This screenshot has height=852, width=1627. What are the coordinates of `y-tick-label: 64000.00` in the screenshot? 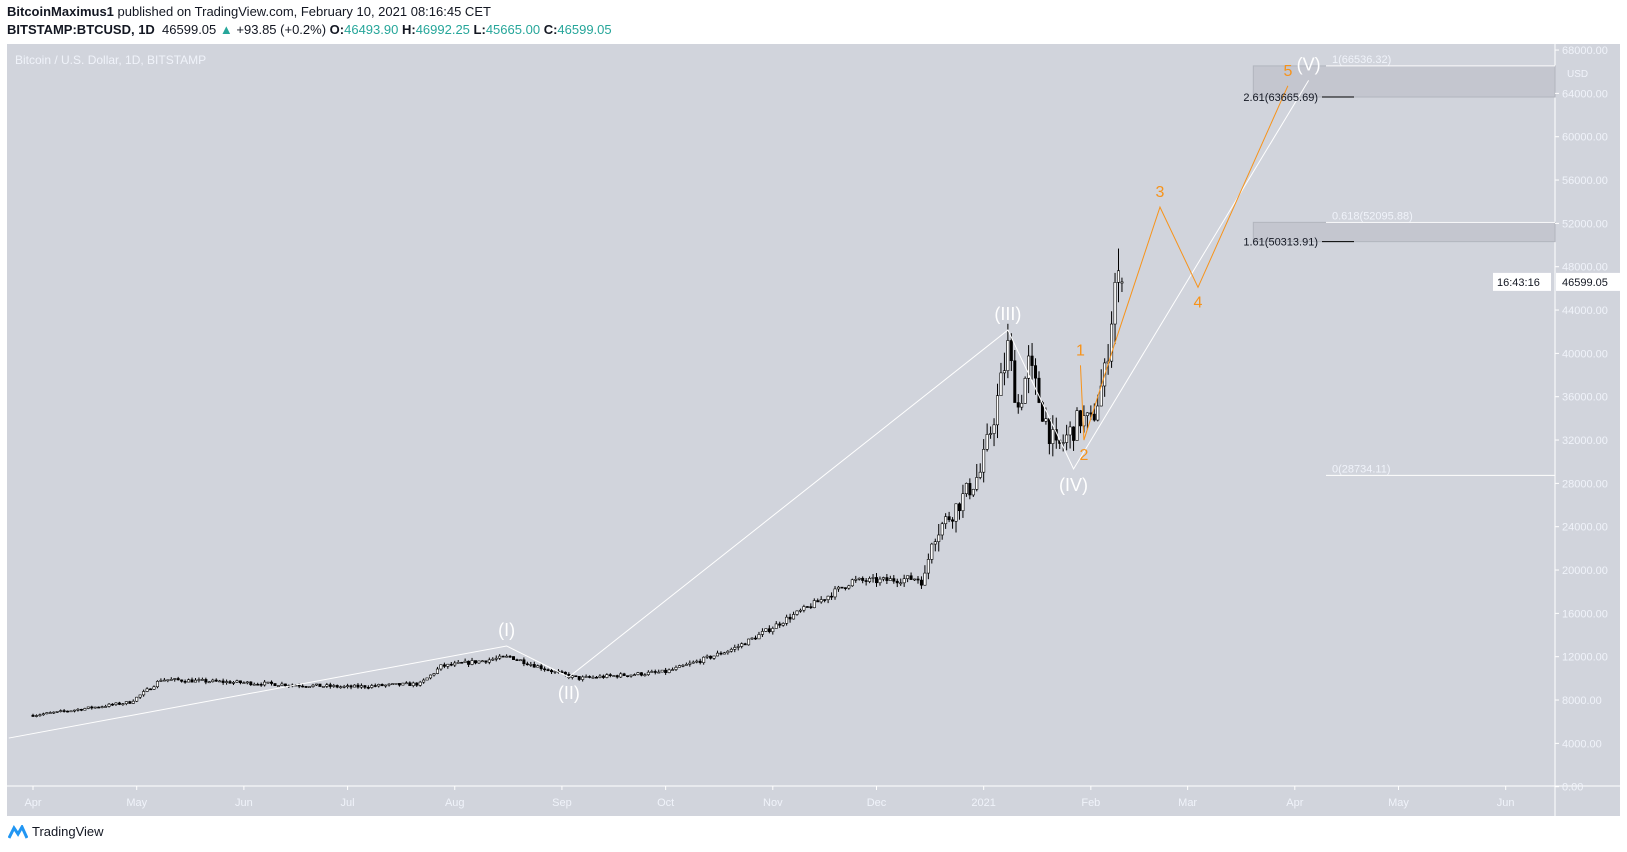 It's located at (1585, 94).